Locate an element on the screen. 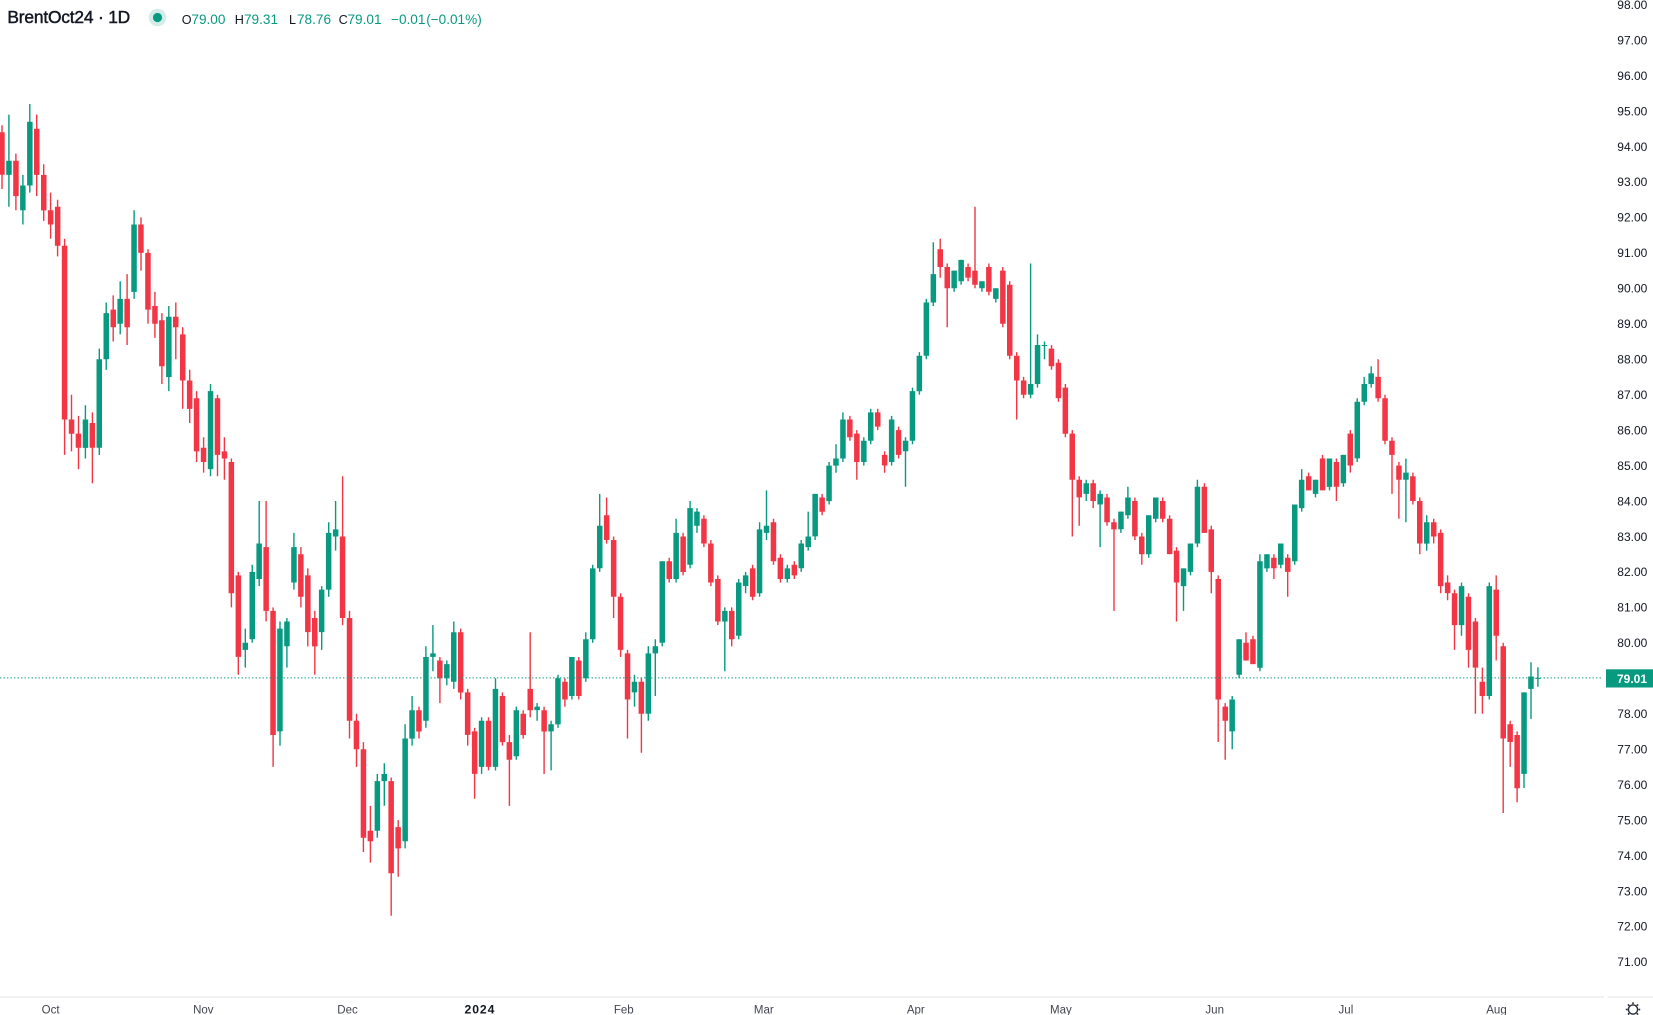 The width and height of the screenshot is (1653, 1015). svg-text: 73.00 is located at coordinates (1632, 891).